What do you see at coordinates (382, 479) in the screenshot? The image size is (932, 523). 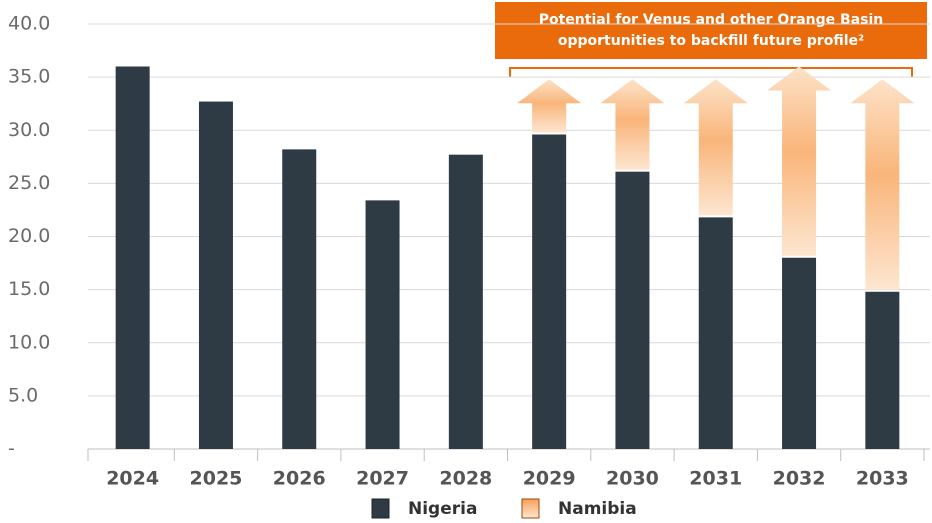 I see `x-tick-label: 2027` at bounding box center [382, 479].